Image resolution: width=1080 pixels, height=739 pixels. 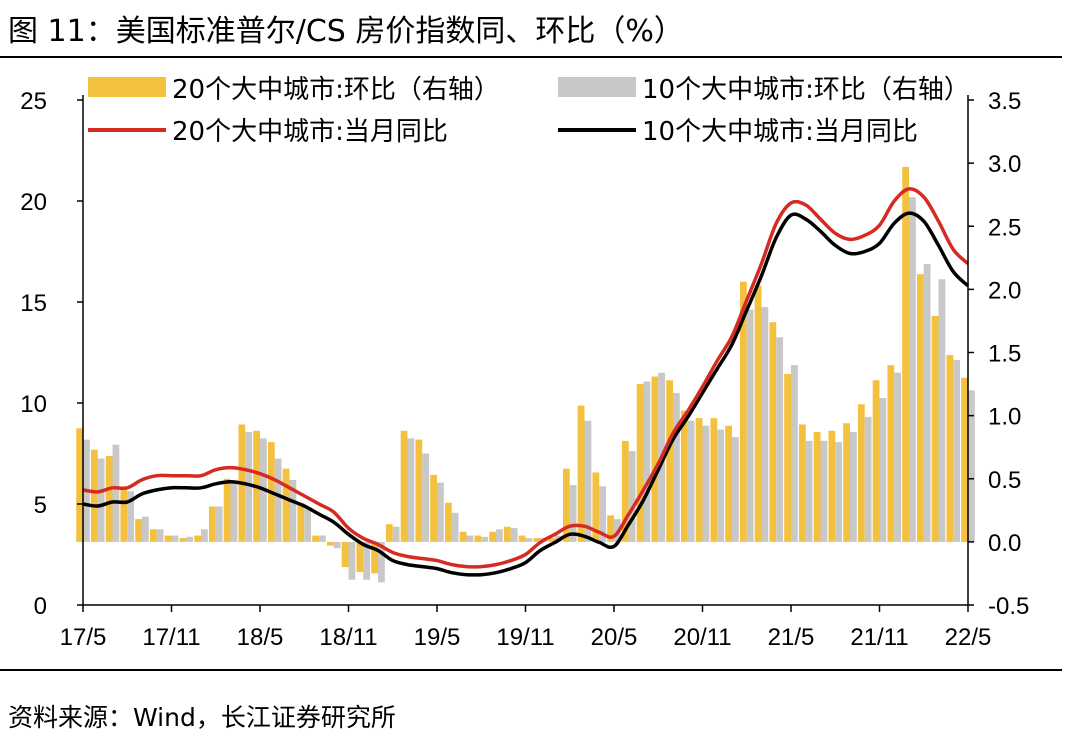 What do you see at coordinates (83, 637) in the screenshot?
I see `x-tick-label: 17/5` at bounding box center [83, 637].